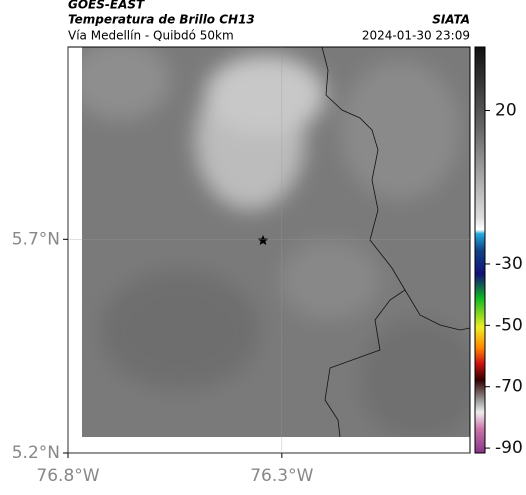 Image resolution: width=526 pixels, height=495 pixels. I want to click on subtitle: Temperatura de Brillo CH13, so click(161, 20).